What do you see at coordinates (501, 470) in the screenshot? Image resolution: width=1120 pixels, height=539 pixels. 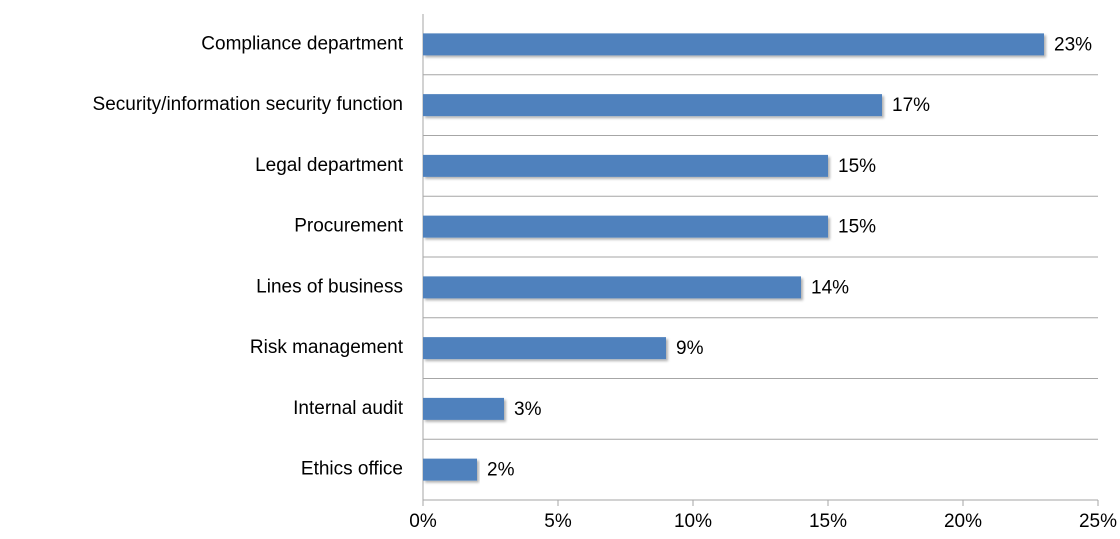 I see `value-label: 2%` at bounding box center [501, 470].